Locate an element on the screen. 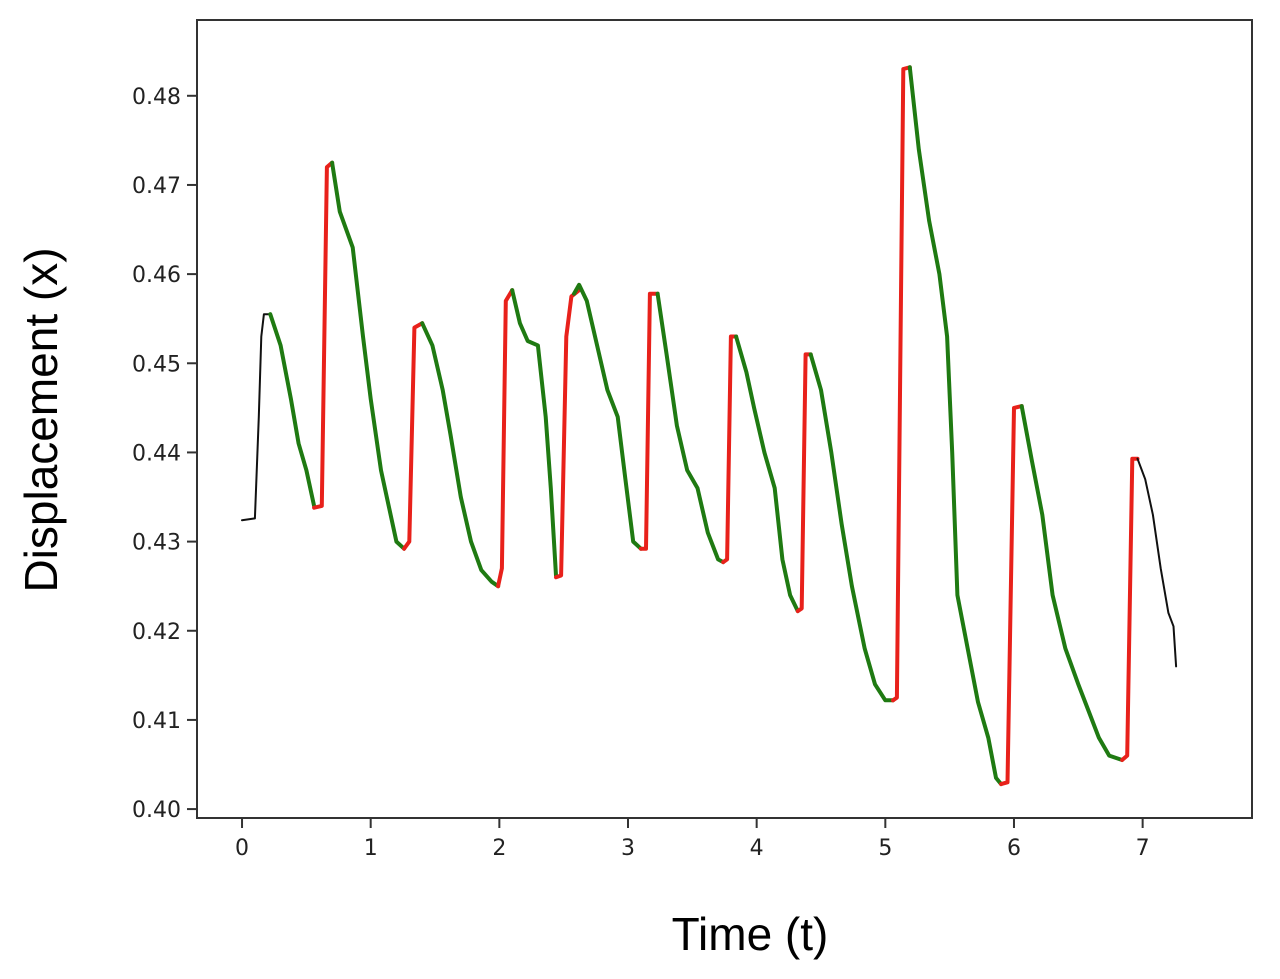 The height and width of the screenshot is (979, 1280). x-tick-label: 1 is located at coordinates (371, 848).